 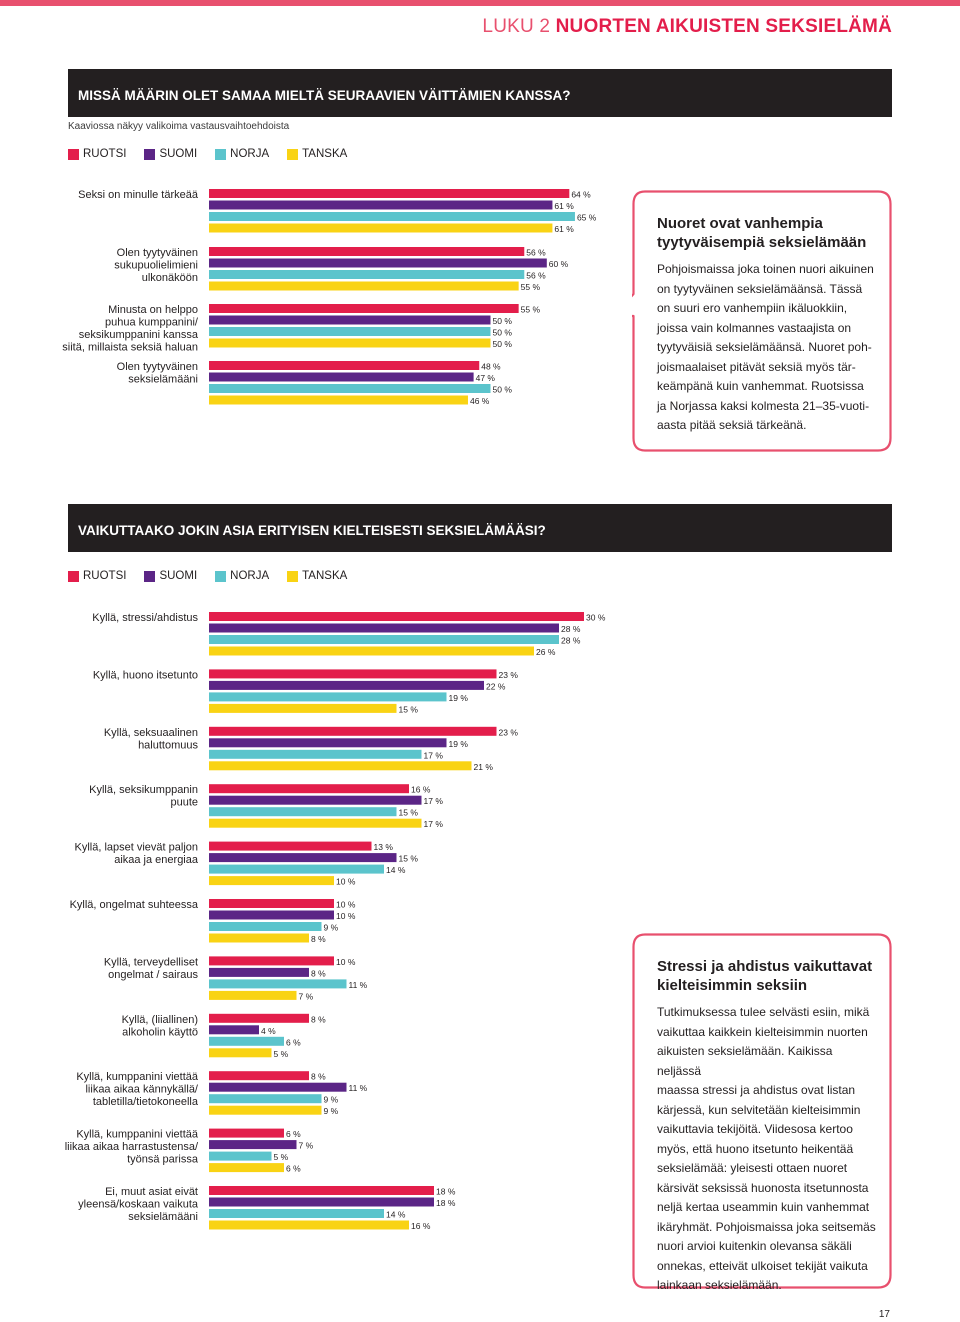 I want to click on data-label: 30 %, so click(x=596, y=618).